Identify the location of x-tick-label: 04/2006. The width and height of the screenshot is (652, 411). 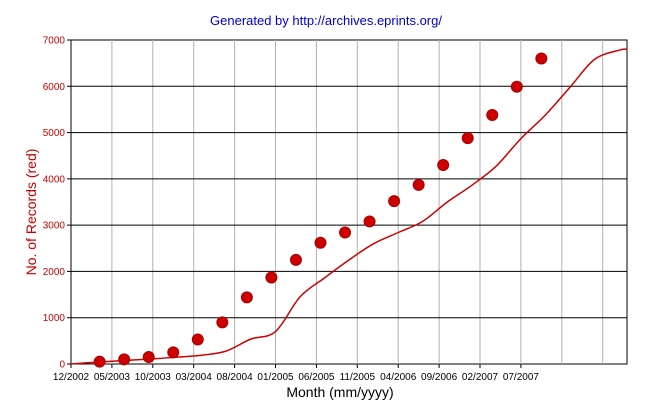
(398, 377).